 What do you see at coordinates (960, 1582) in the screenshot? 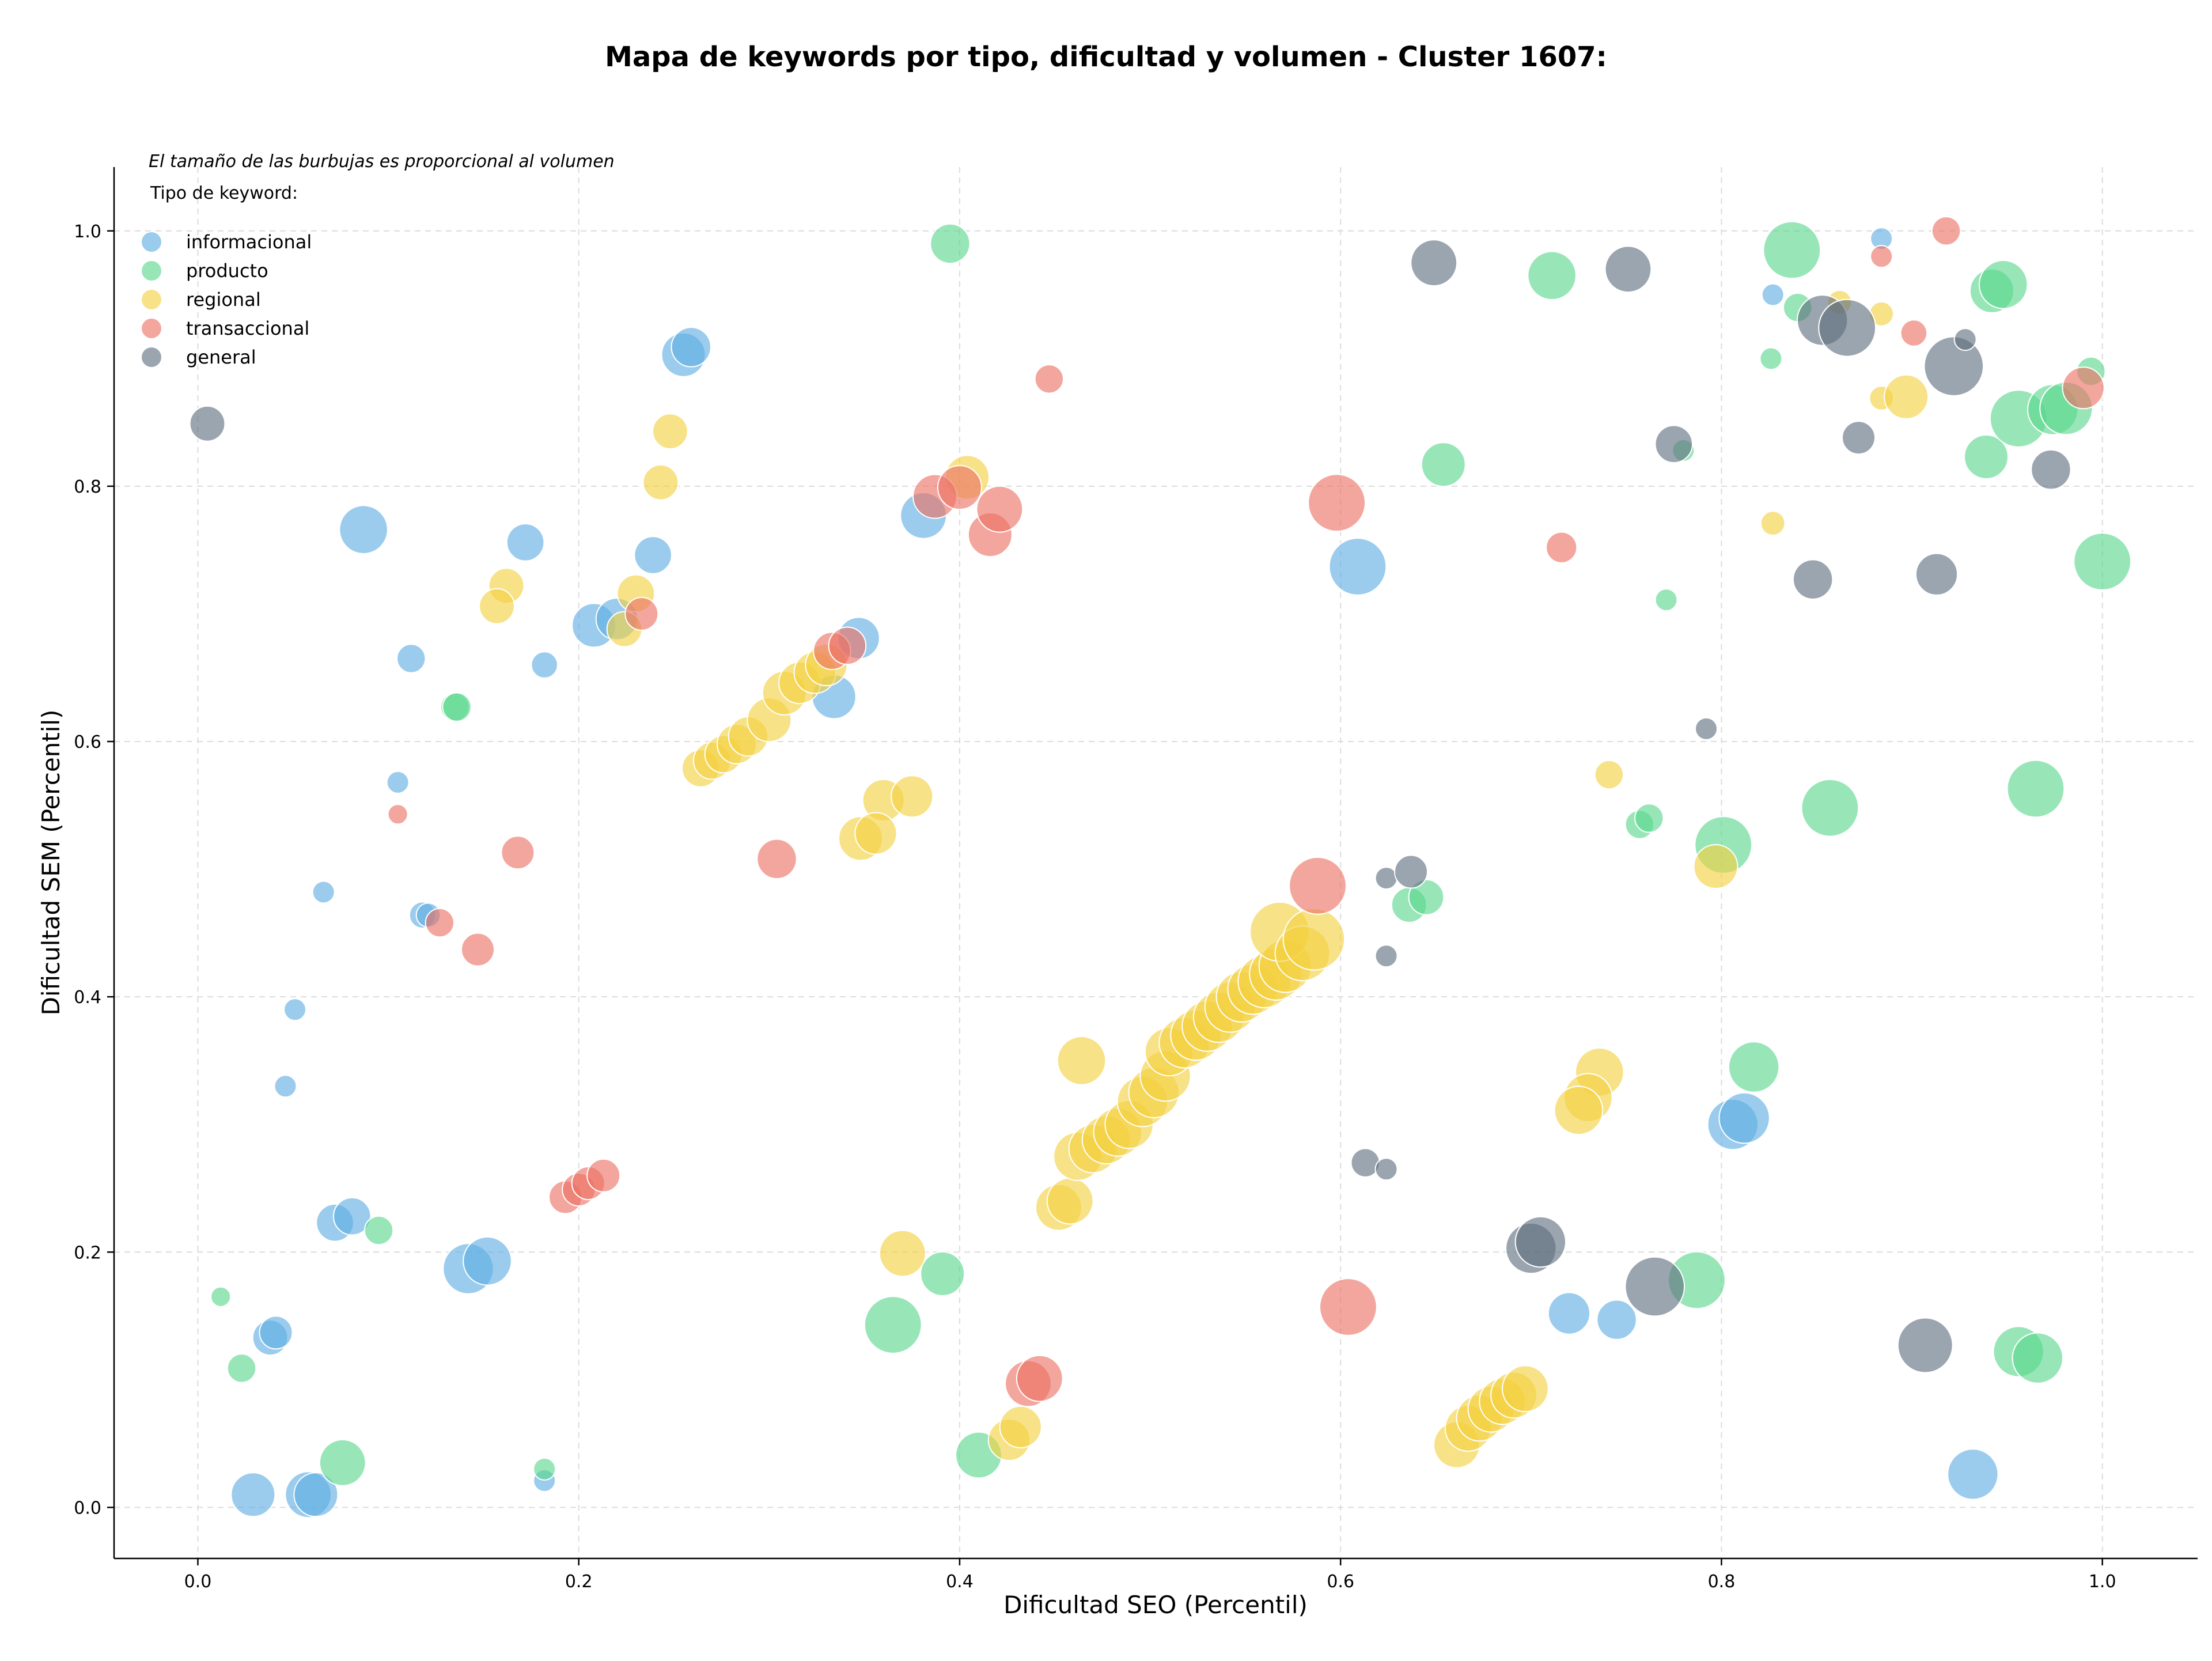
I see `x-tick-label: 0.4` at bounding box center [960, 1582].